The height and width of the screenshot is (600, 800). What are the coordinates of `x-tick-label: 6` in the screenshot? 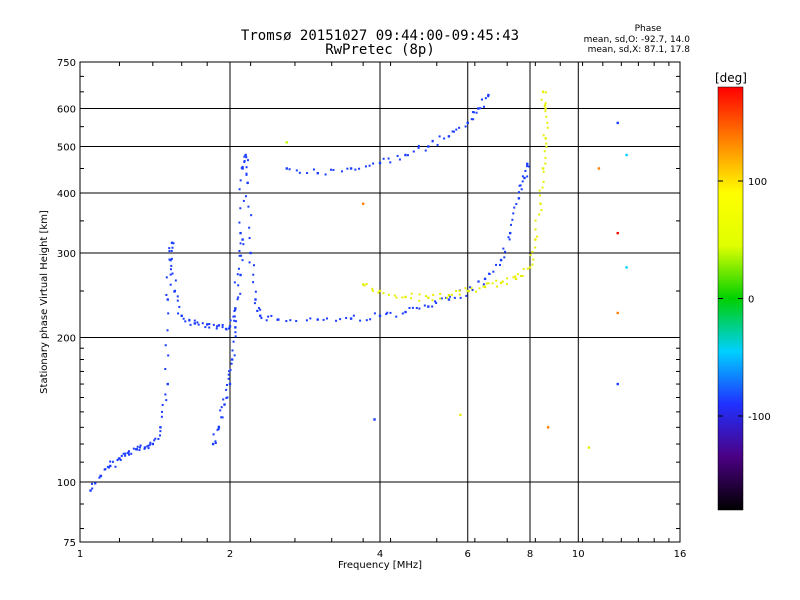 It's located at (468, 554).